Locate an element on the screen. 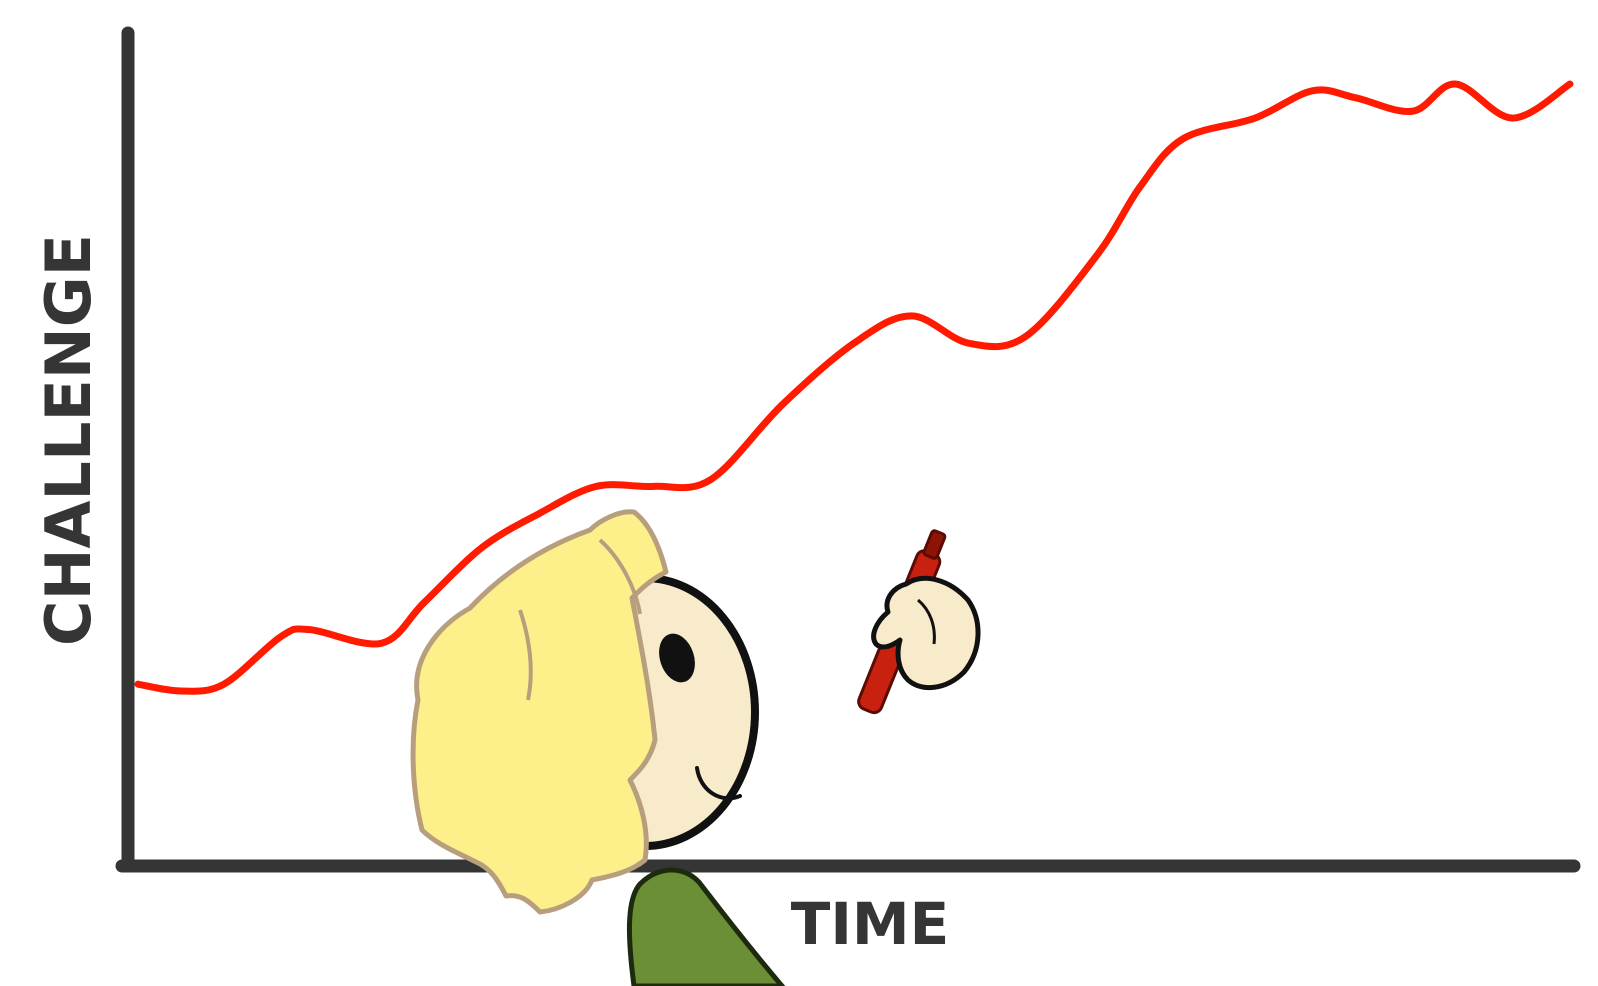  hair is located at coordinates (539, 712).